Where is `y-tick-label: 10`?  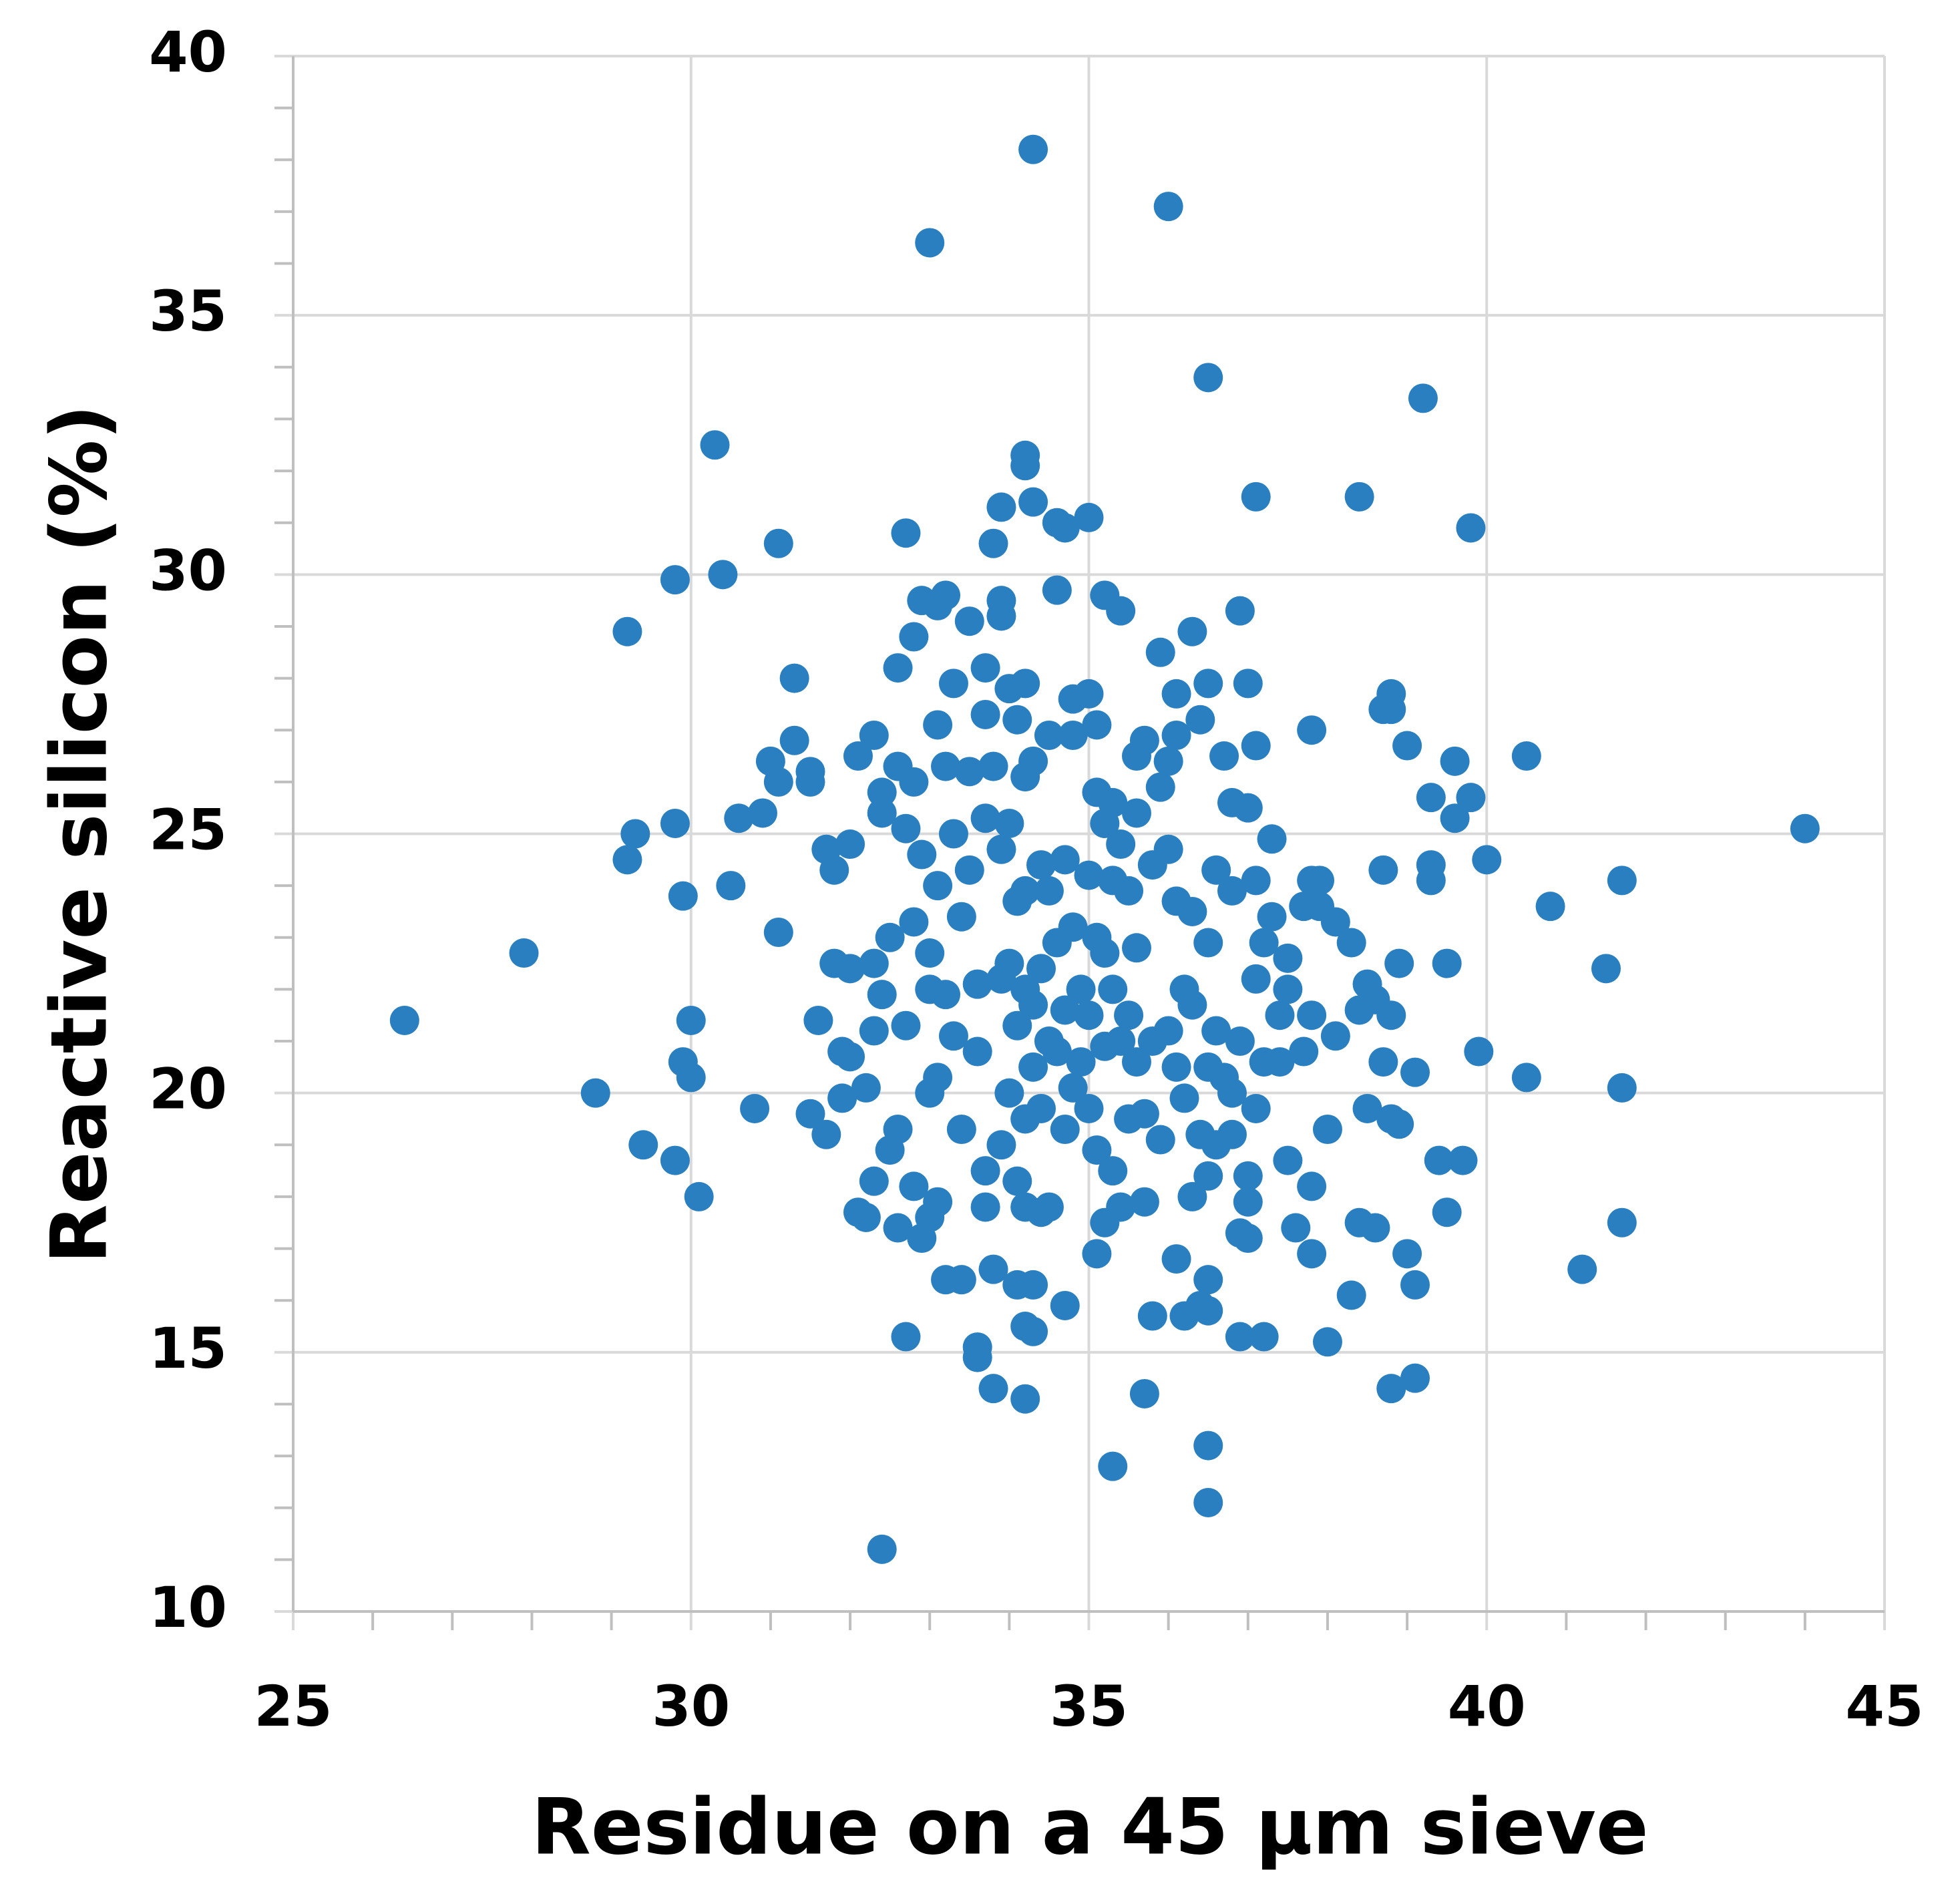 y-tick-label: 10 is located at coordinates (188, 1608).